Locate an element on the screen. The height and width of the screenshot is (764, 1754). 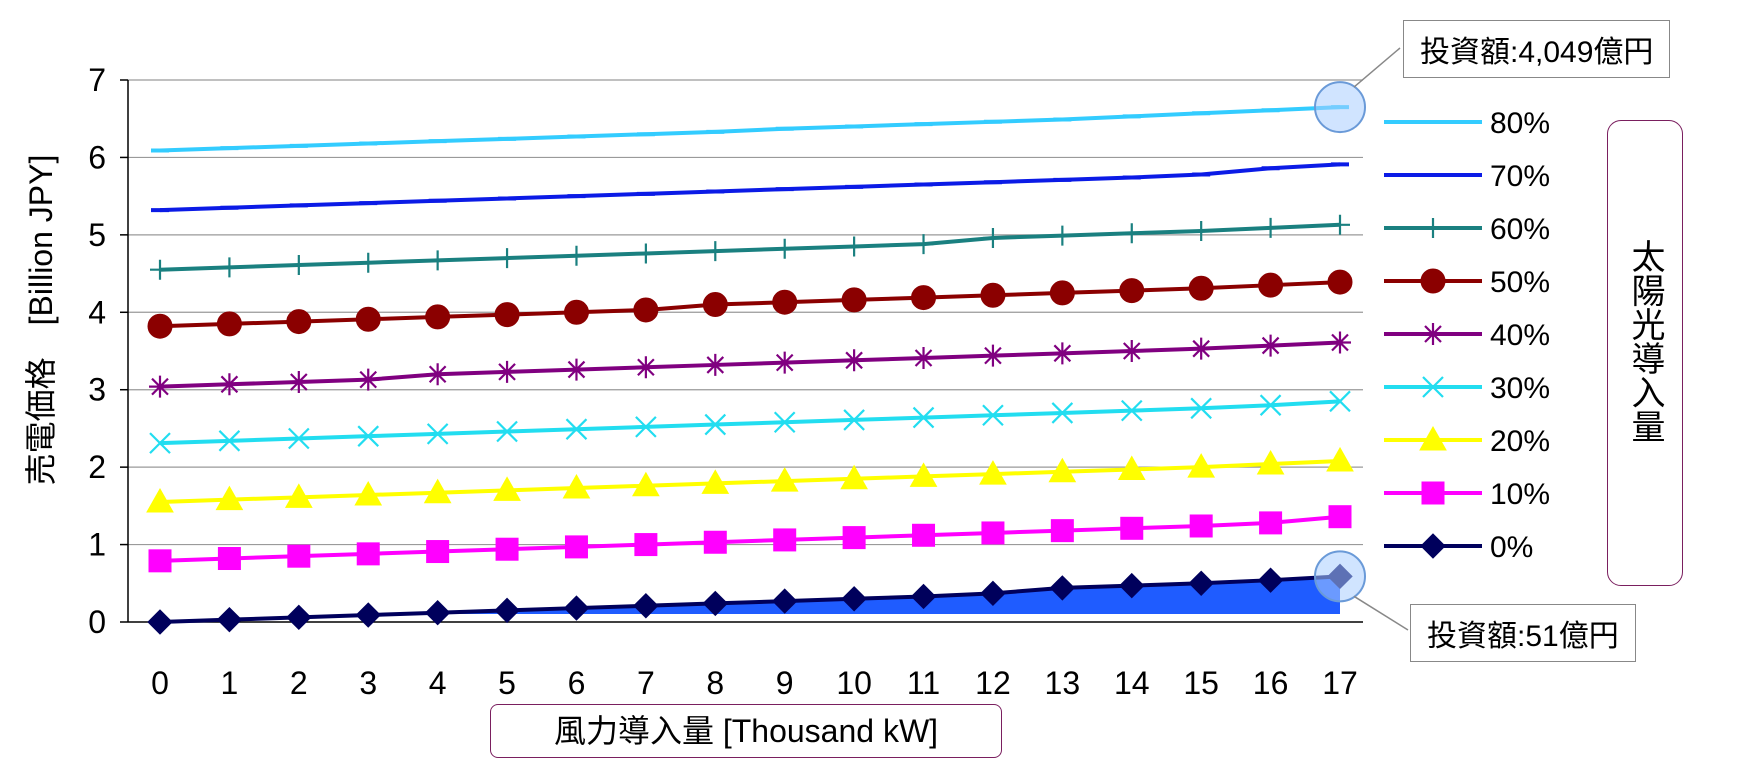
legend-item: 40% is located at coordinates (1467, 335).